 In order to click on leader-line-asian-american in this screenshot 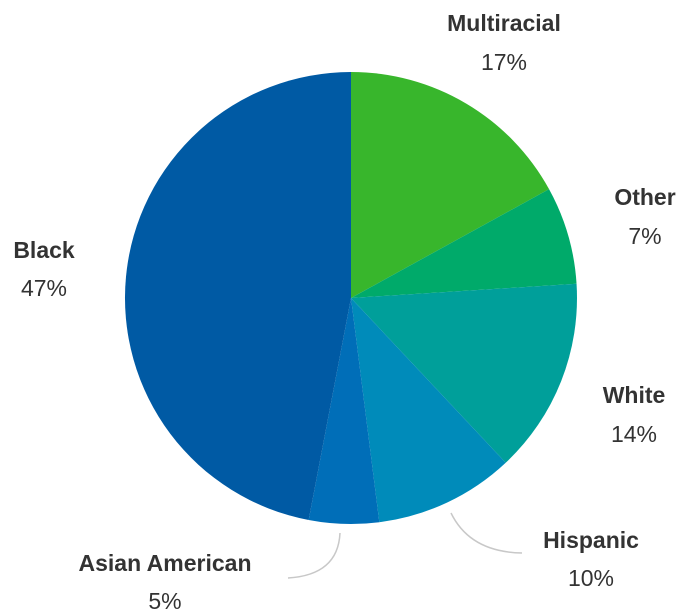, I will do `click(314, 555)`.